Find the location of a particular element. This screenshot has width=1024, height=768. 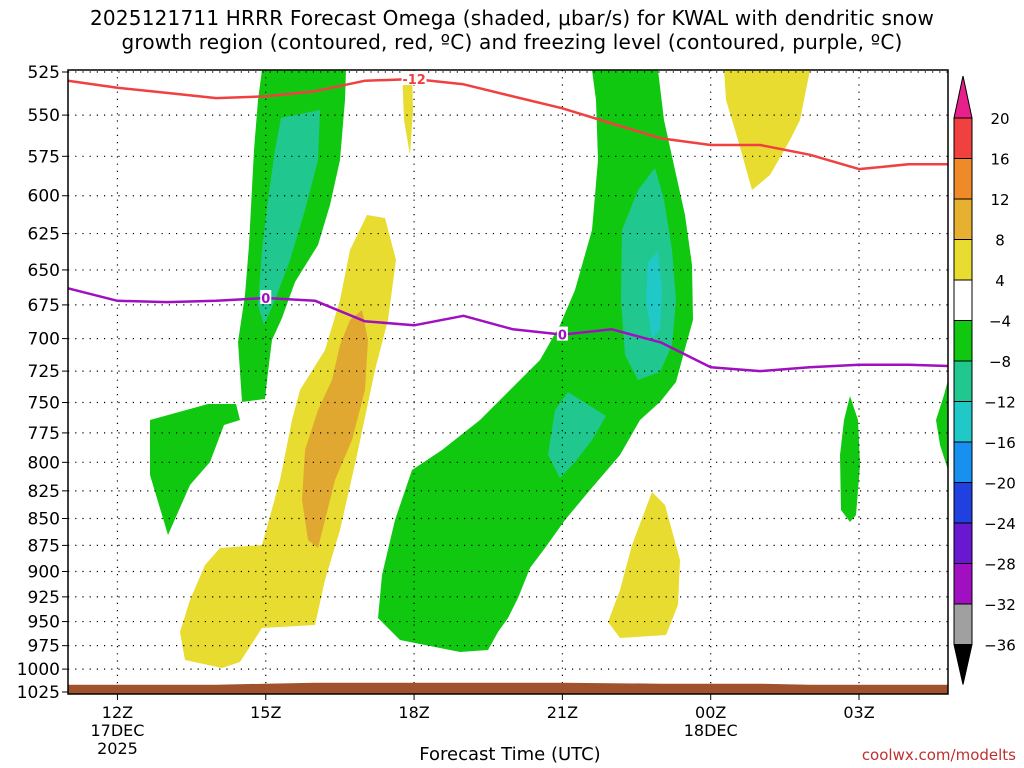

x-tick-date: 18DEC is located at coordinates (711, 730).